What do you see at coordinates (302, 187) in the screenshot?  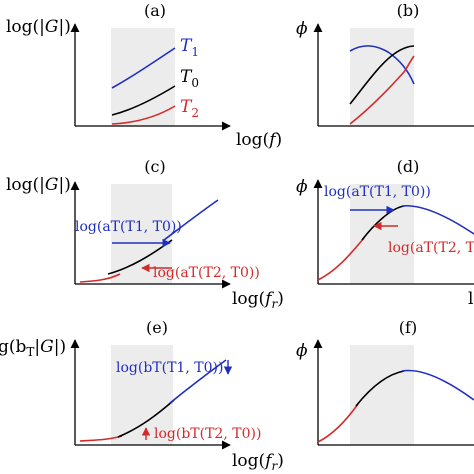 I see `panel-d-y-label: ϕ` at bounding box center [302, 187].